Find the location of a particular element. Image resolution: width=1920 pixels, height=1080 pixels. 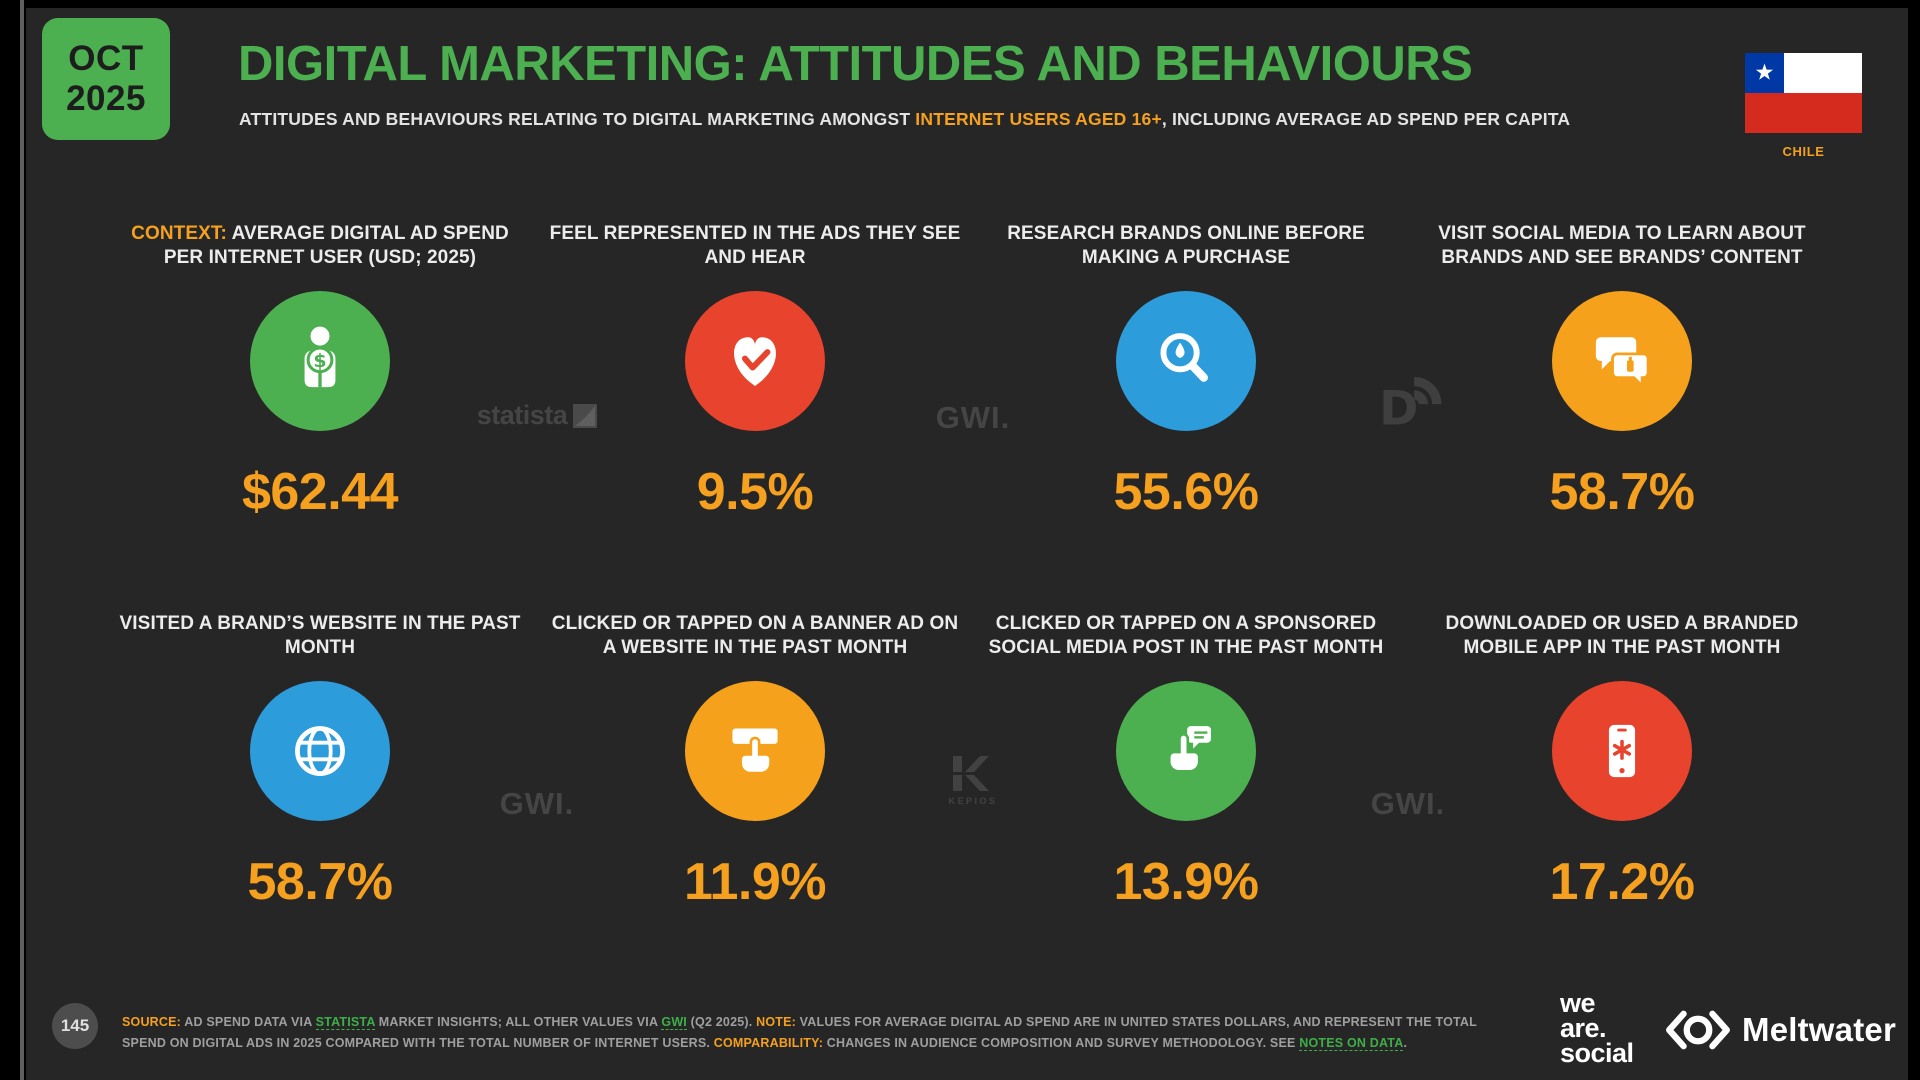

tap-post-icon is located at coordinates (1186, 751).